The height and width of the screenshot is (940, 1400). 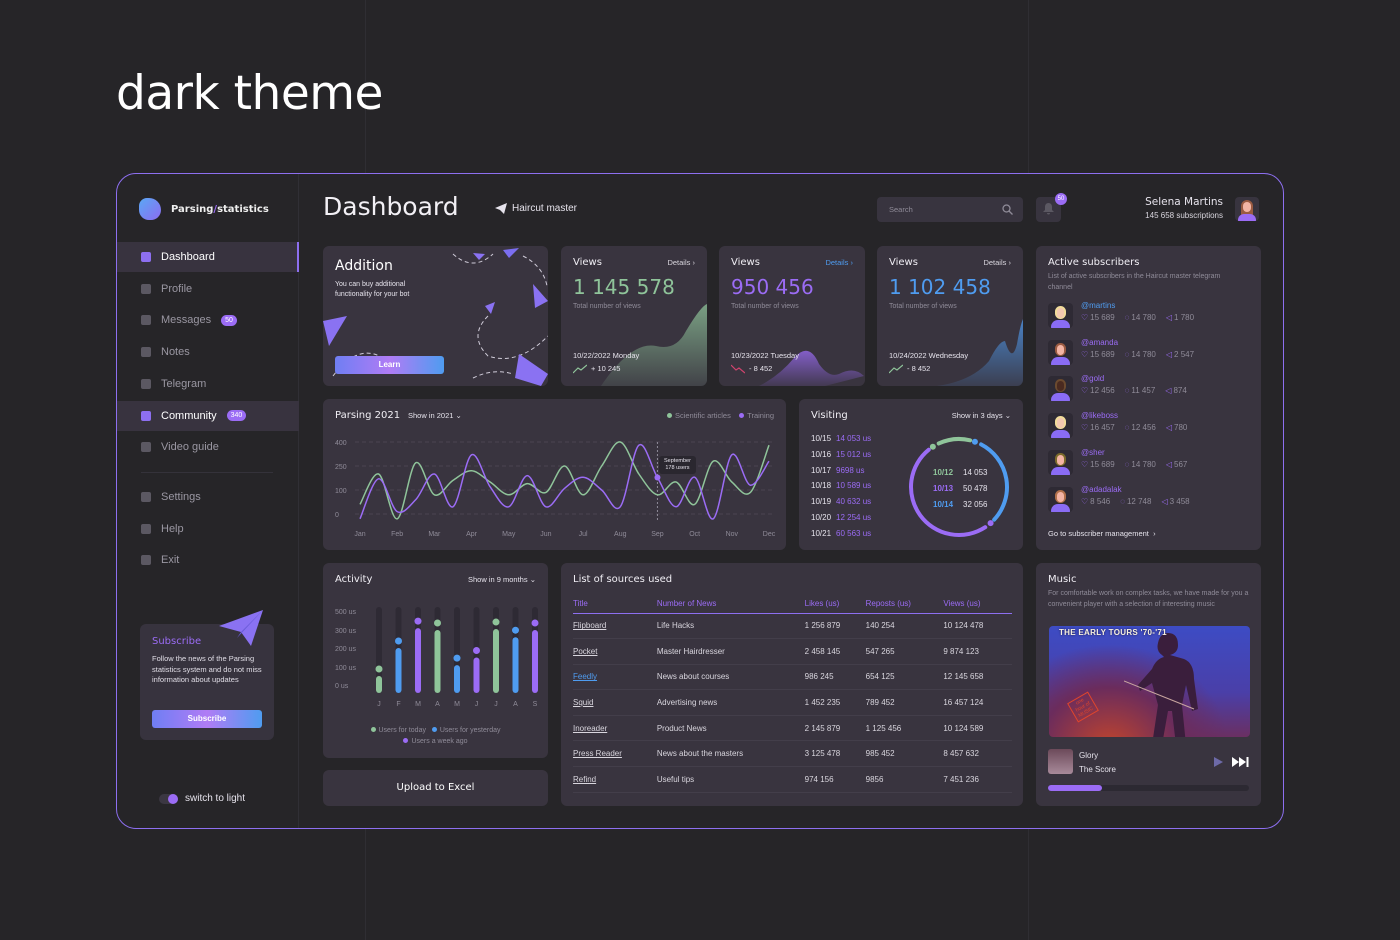 What do you see at coordinates (981, 415) in the screenshot?
I see `visiting-filter: Show in 3 days ⌄` at bounding box center [981, 415].